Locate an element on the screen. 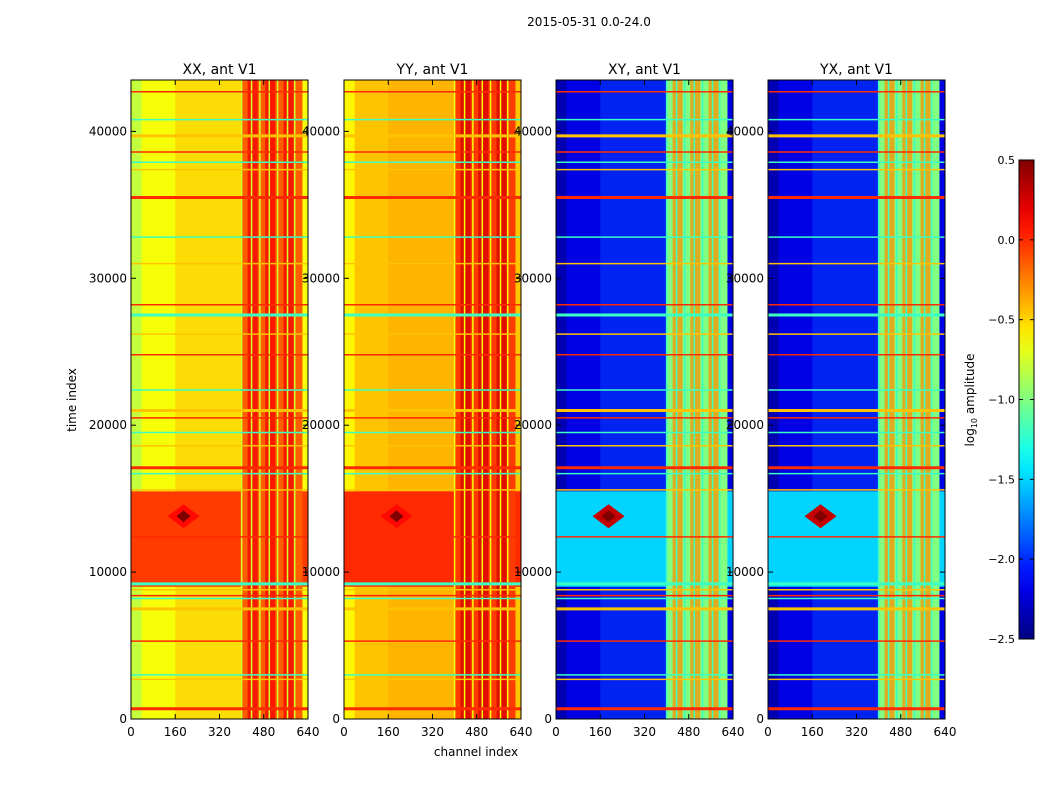  colorbar-tick-label: 0.5 is located at coordinates (1007, 160).